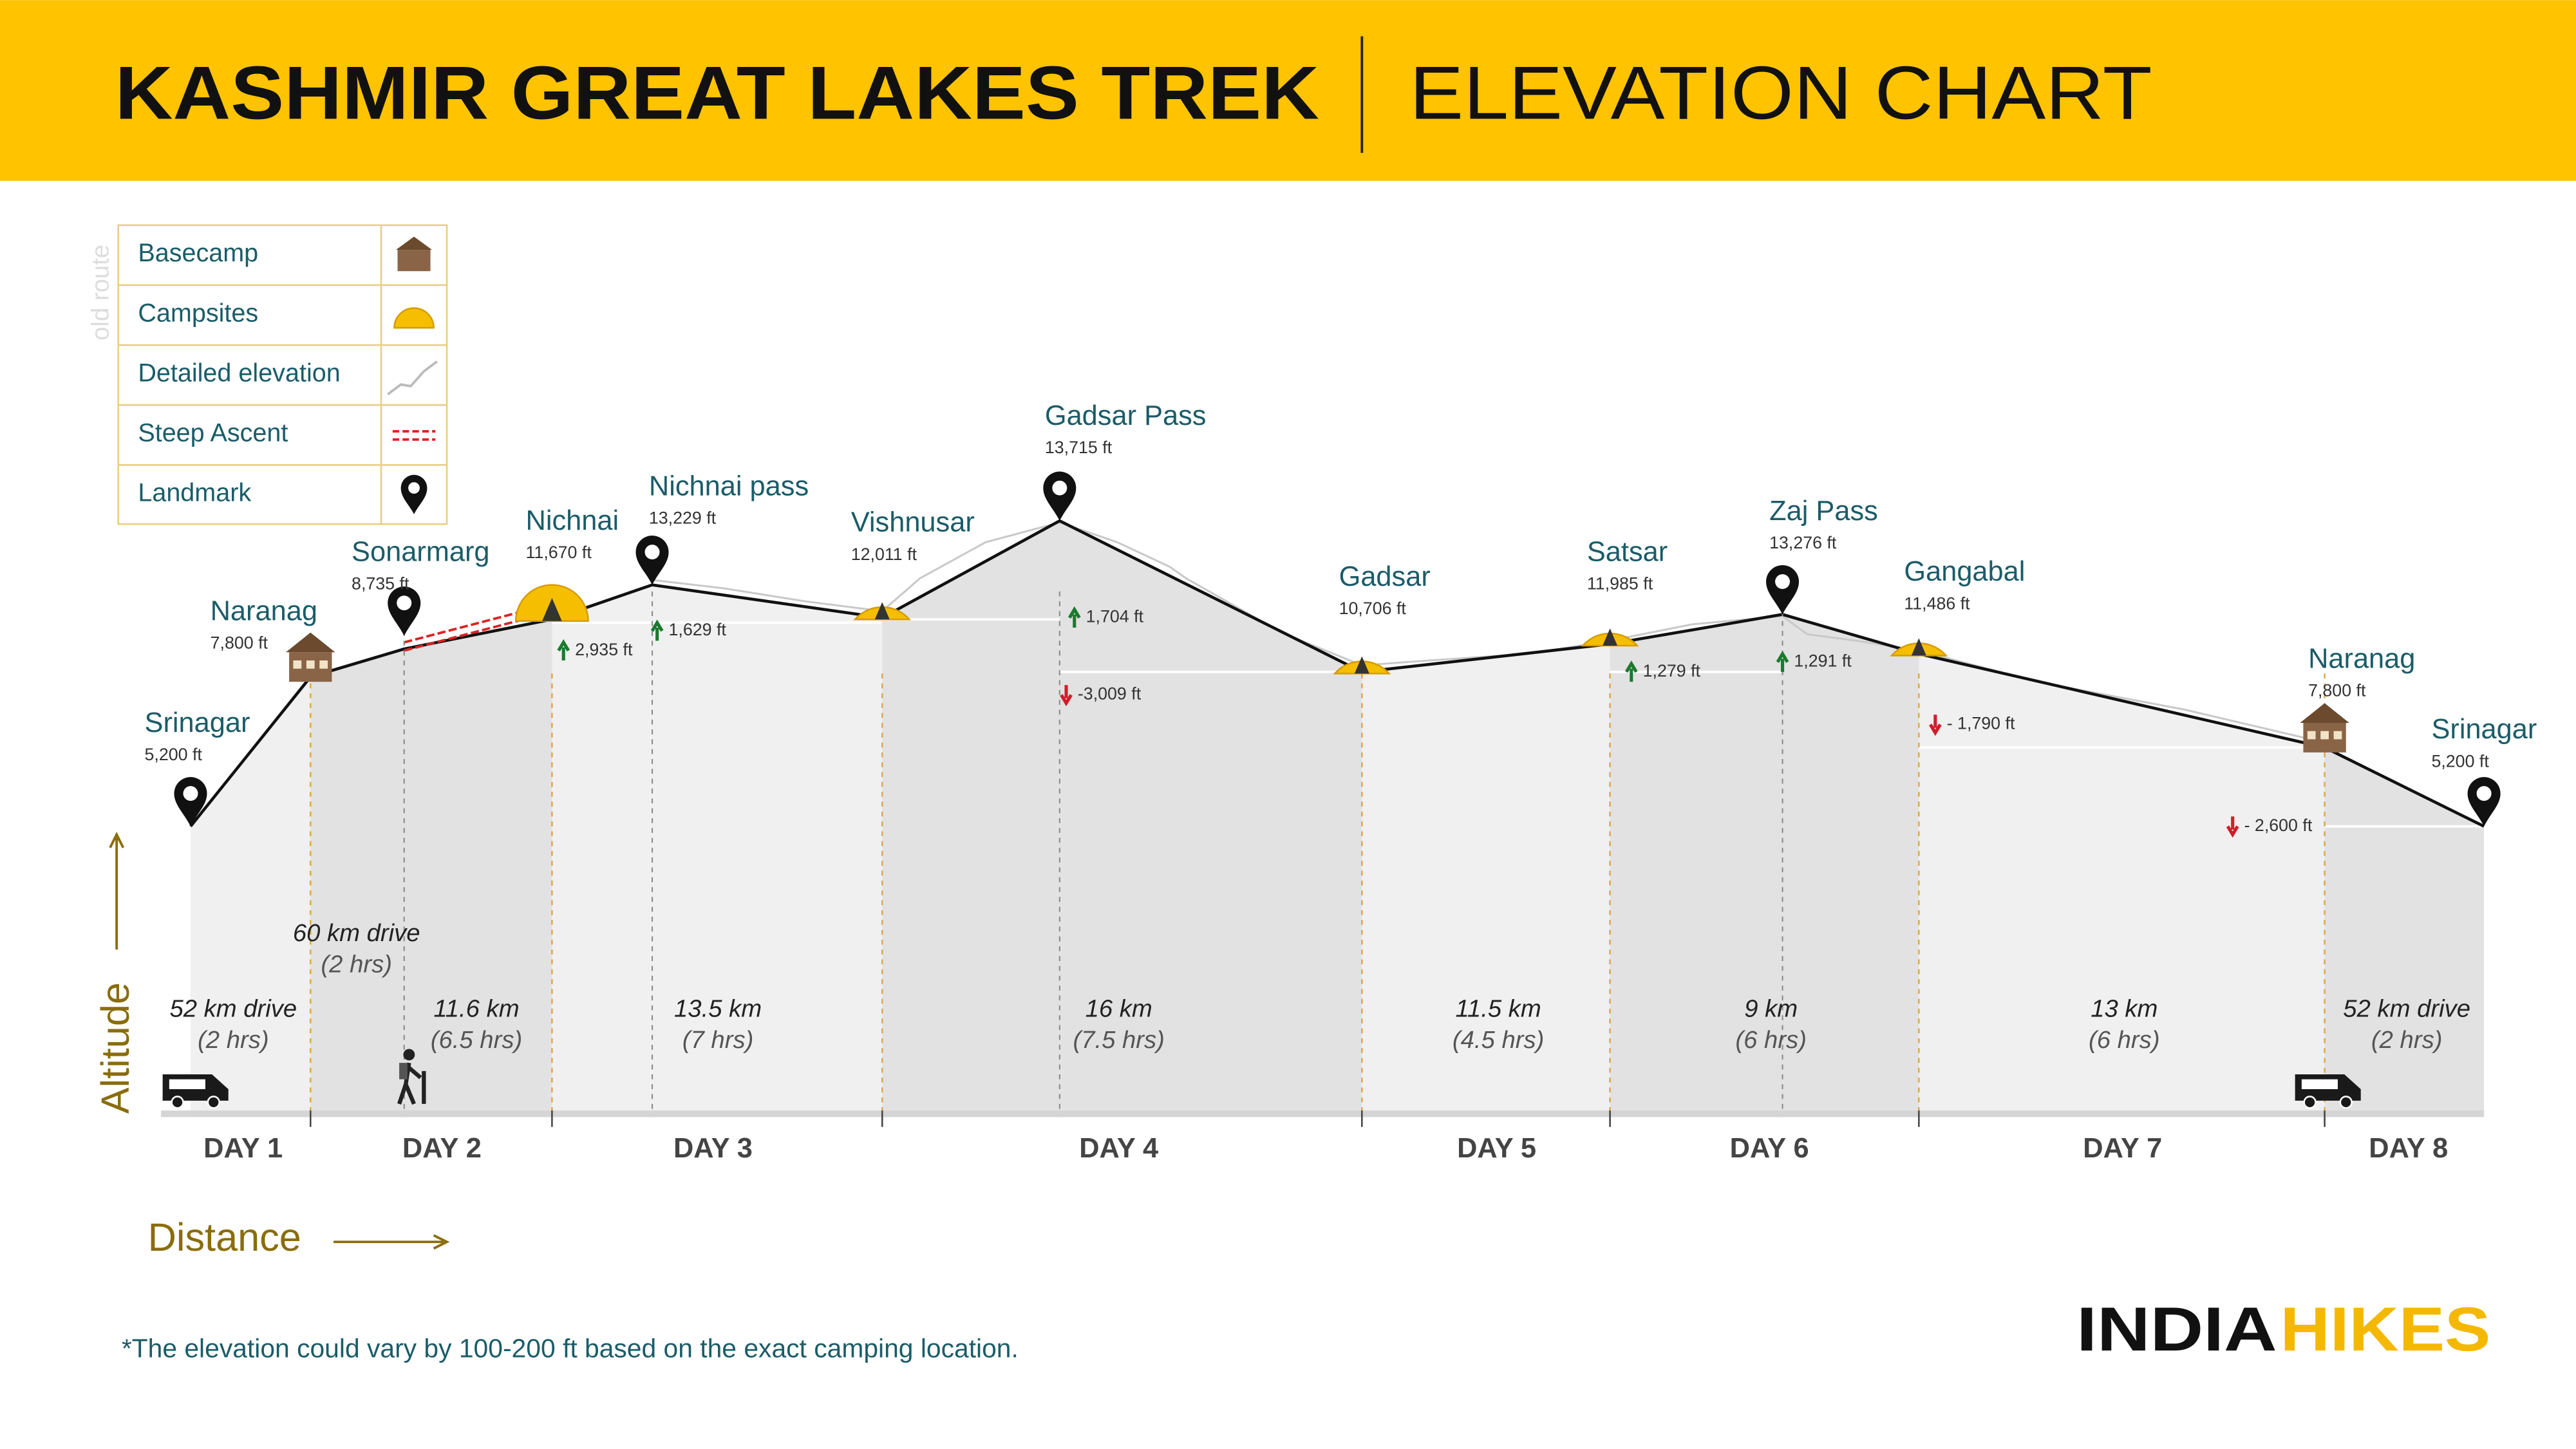 The width and height of the screenshot is (2576, 1449). I want to click on point-elevation: 7,800 ft, so click(239, 643).